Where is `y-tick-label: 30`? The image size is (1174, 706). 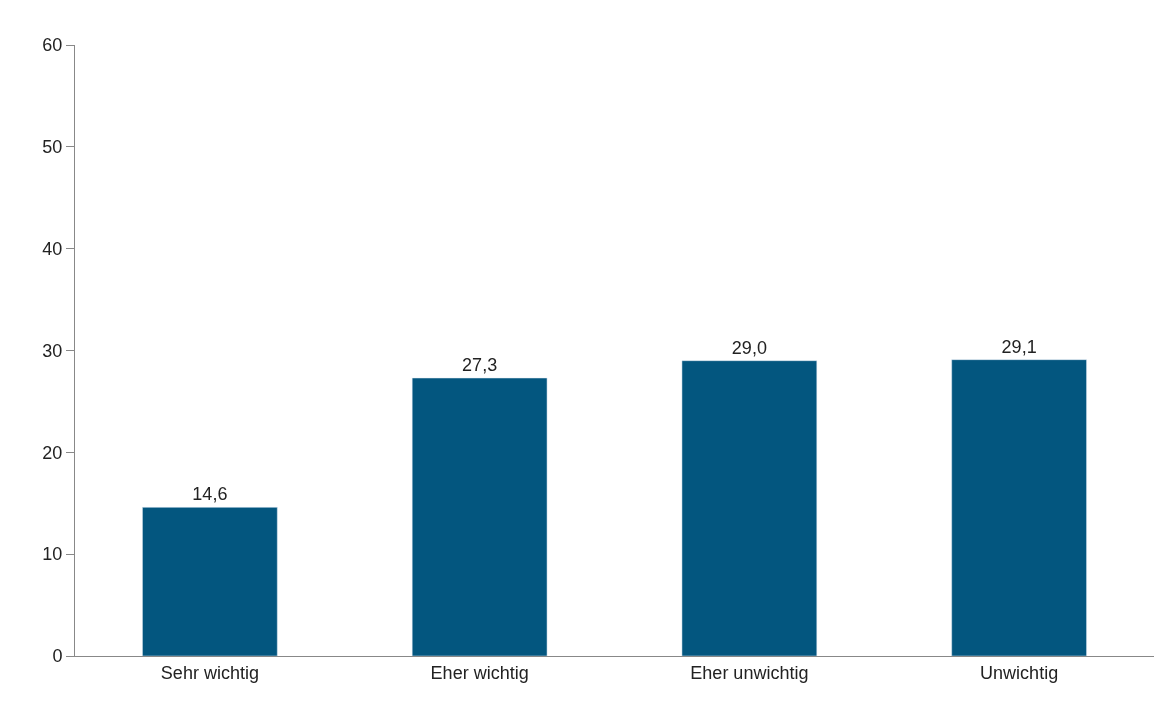 y-tick-label: 30 is located at coordinates (52, 350).